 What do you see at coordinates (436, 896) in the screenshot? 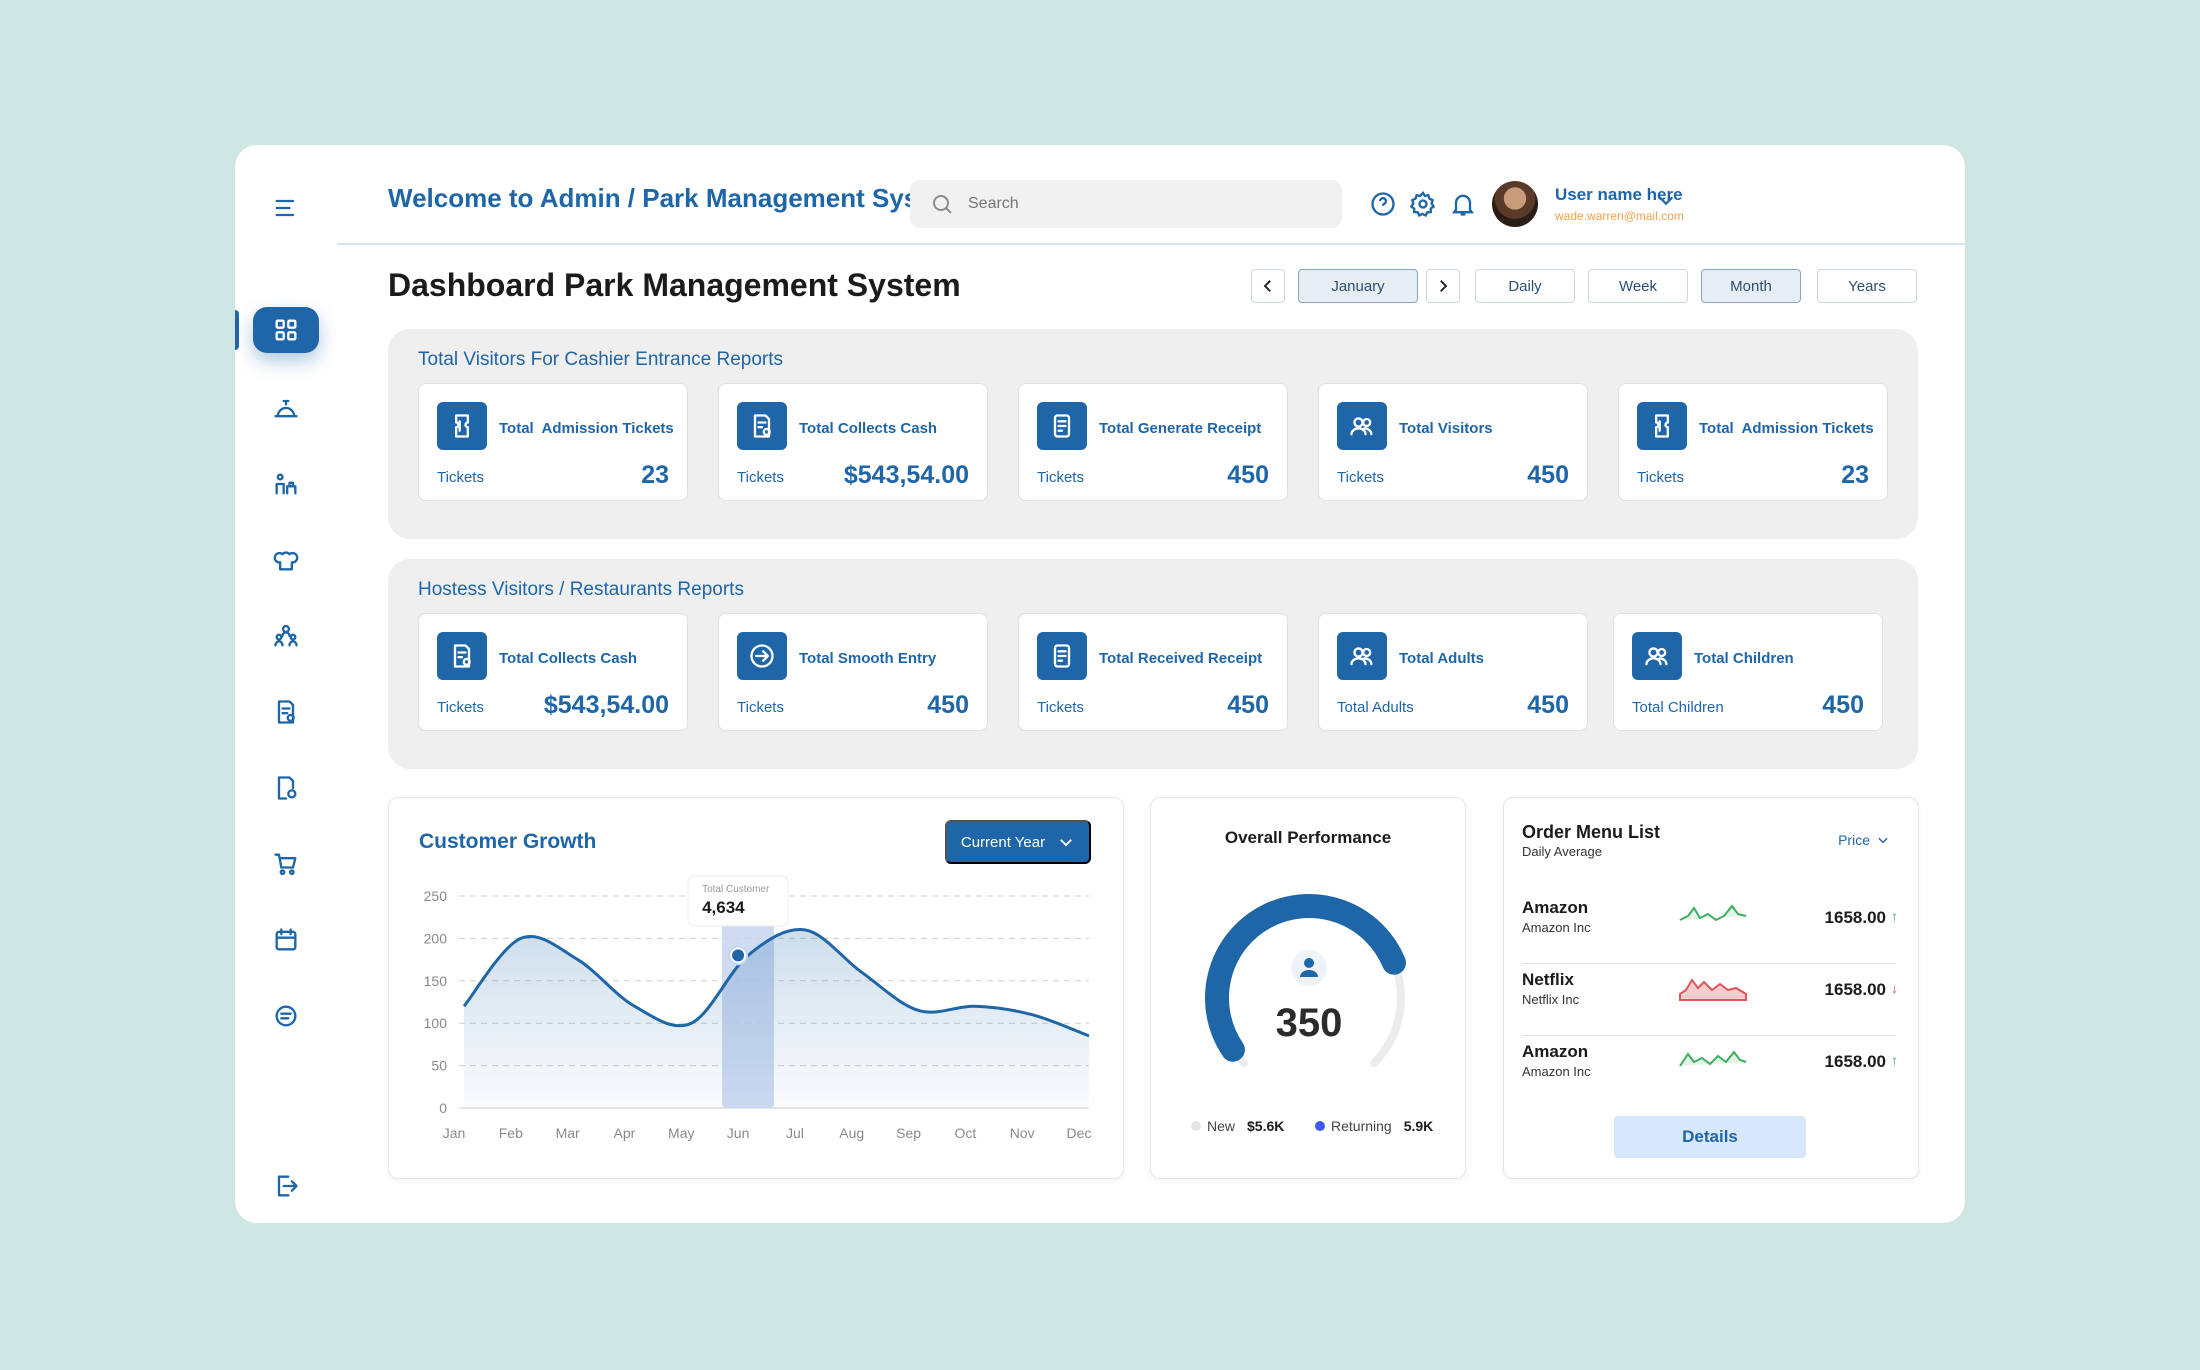
I see `y-tick-label: 250` at bounding box center [436, 896].